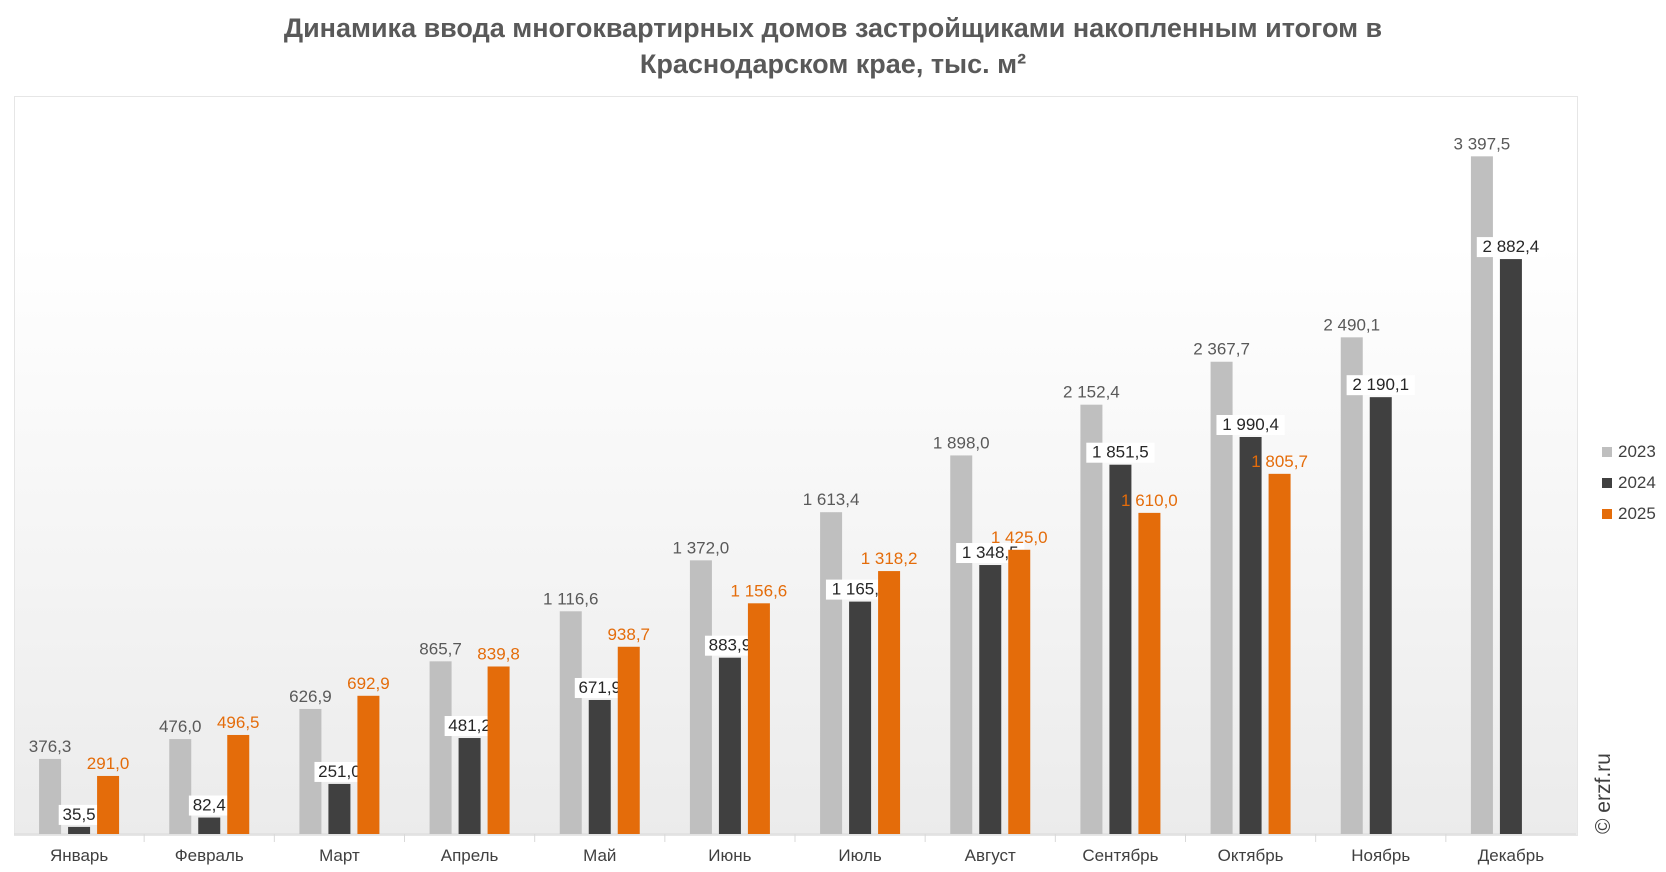  Describe the element at coordinates (180, 726) in the screenshot. I see `data-label-2023: 476,0` at that location.